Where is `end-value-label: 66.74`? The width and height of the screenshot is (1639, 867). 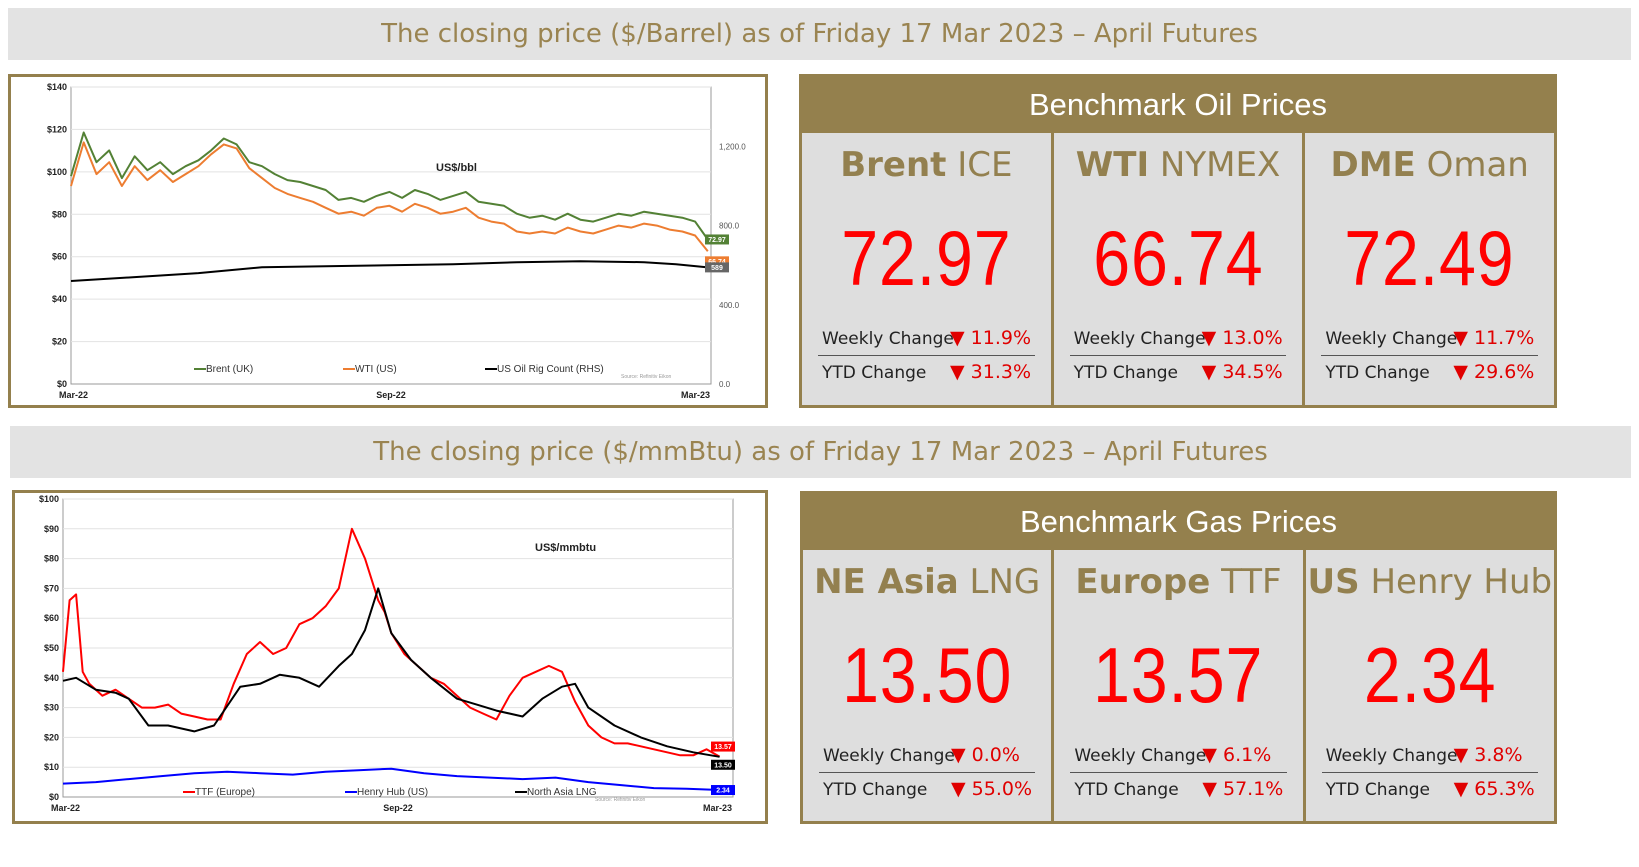 end-value-label: 66.74 is located at coordinates (717, 262).